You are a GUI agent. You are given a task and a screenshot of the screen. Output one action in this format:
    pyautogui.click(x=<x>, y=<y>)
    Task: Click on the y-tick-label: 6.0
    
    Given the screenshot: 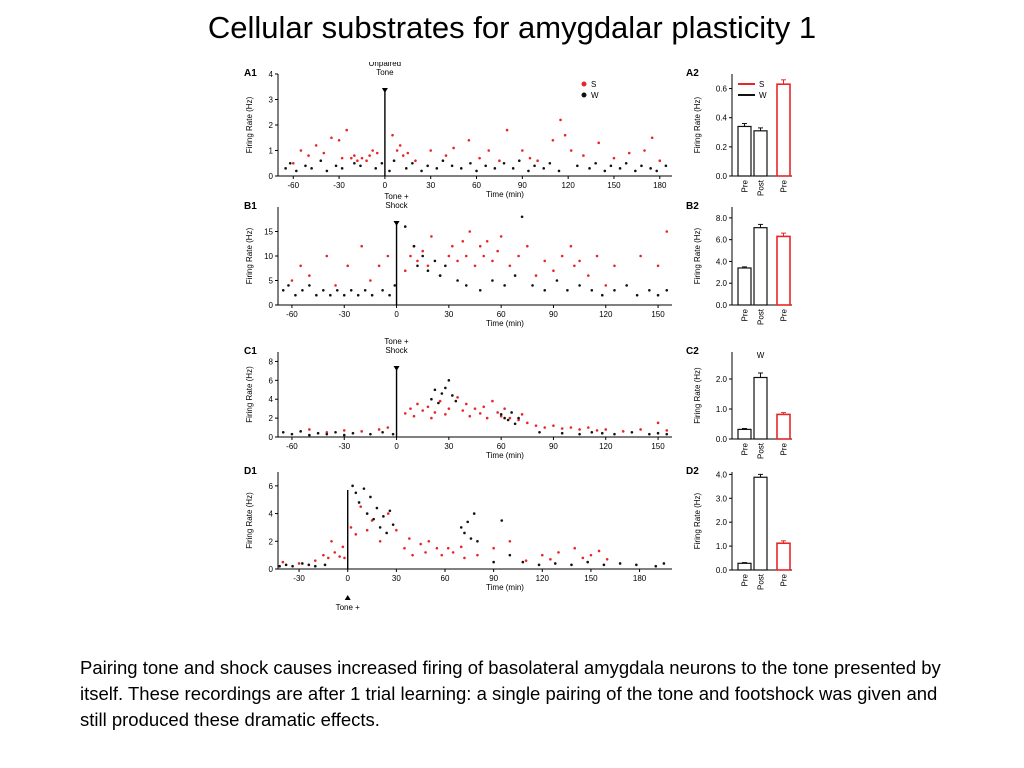 What is the action you would take?
    pyautogui.click(x=722, y=240)
    